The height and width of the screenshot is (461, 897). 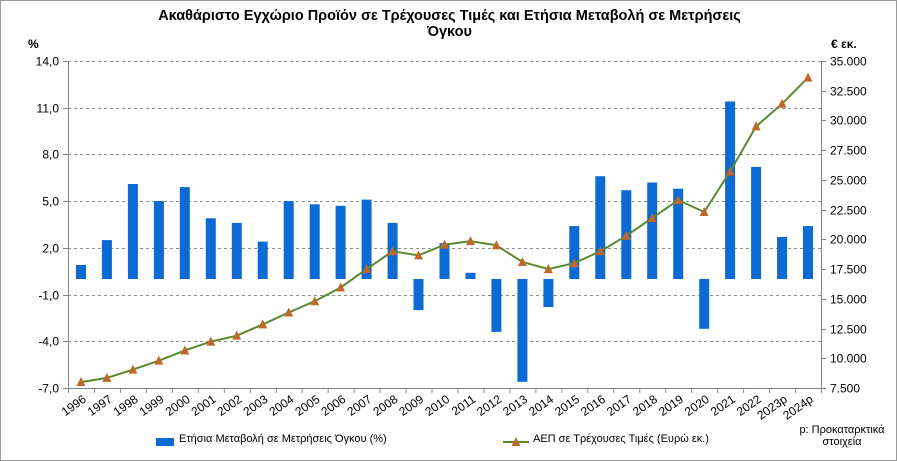 I want to click on x-tick-label: 2017, so click(x=619, y=405).